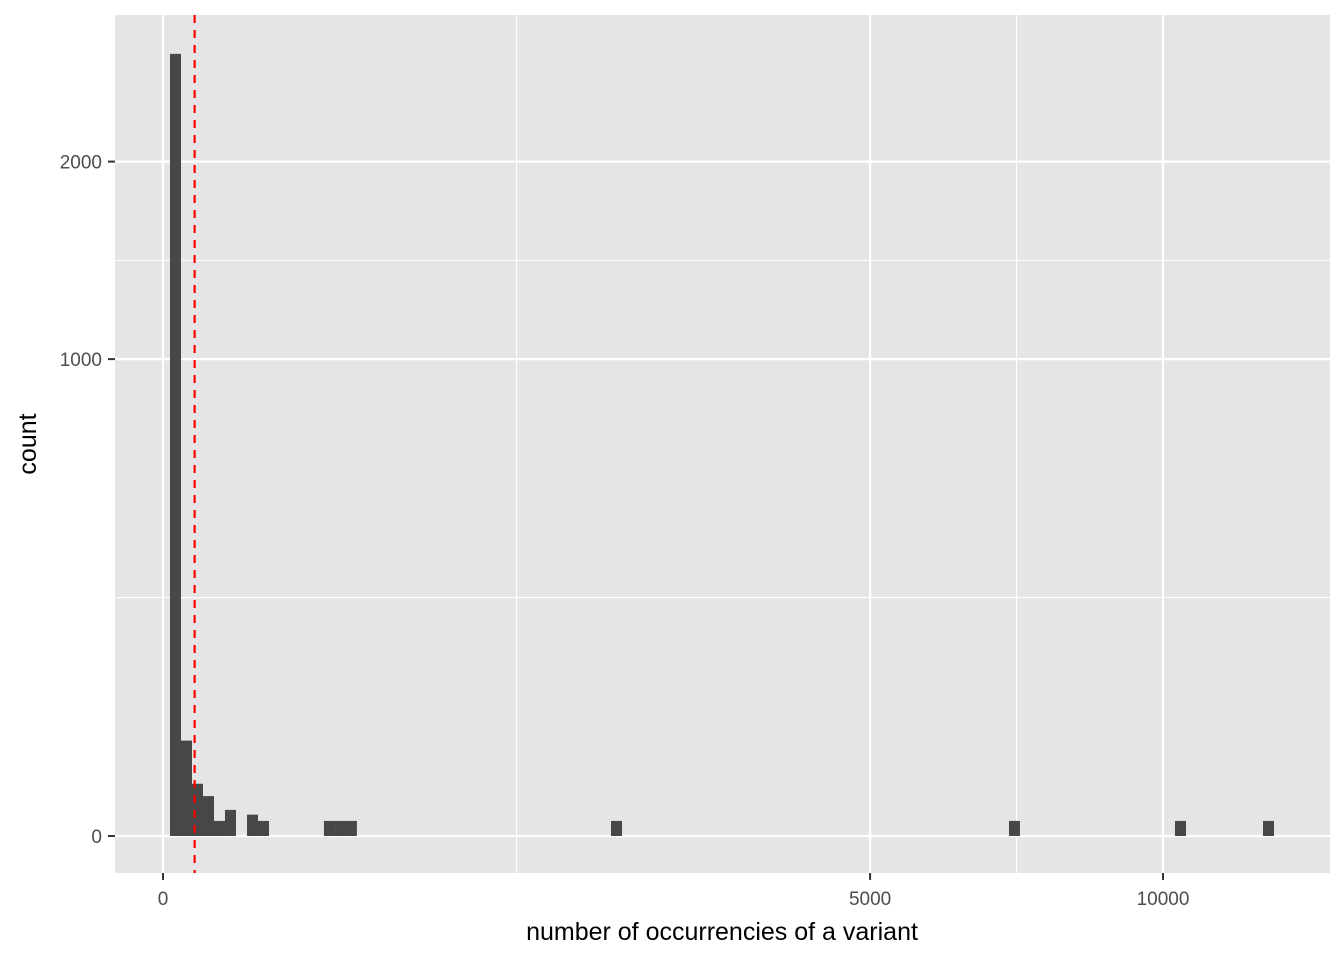 The width and height of the screenshot is (1344, 965). What do you see at coordinates (81, 360) in the screenshot?
I see `y-tick-label: 1000` at bounding box center [81, 360].